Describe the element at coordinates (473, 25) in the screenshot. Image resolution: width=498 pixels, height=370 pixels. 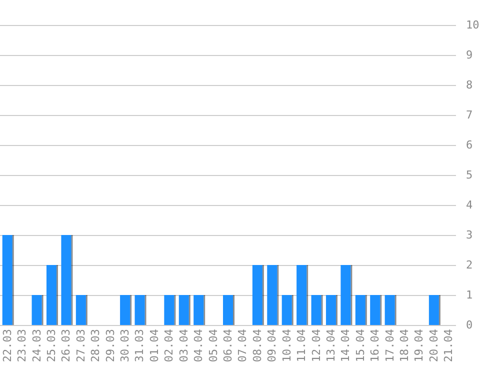
I see `y-tick-label: 10` at that location.